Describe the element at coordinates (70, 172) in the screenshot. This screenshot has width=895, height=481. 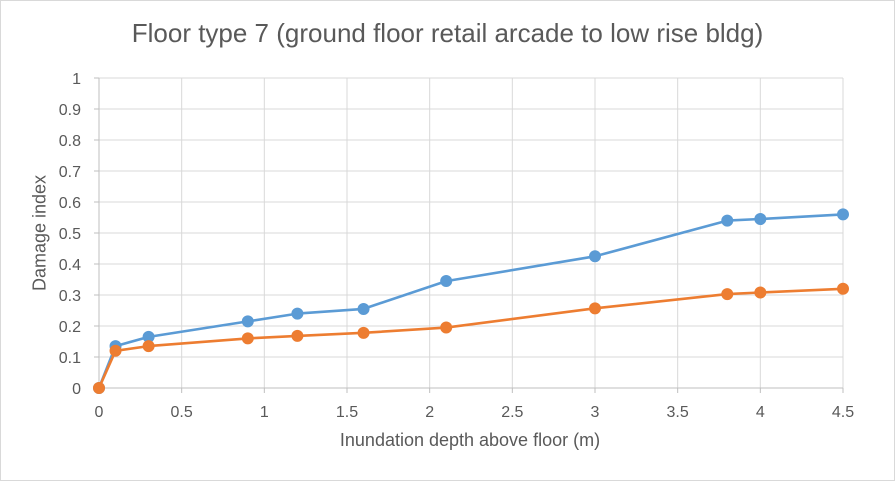
I see `y-tick-label: 0.7` at that location.